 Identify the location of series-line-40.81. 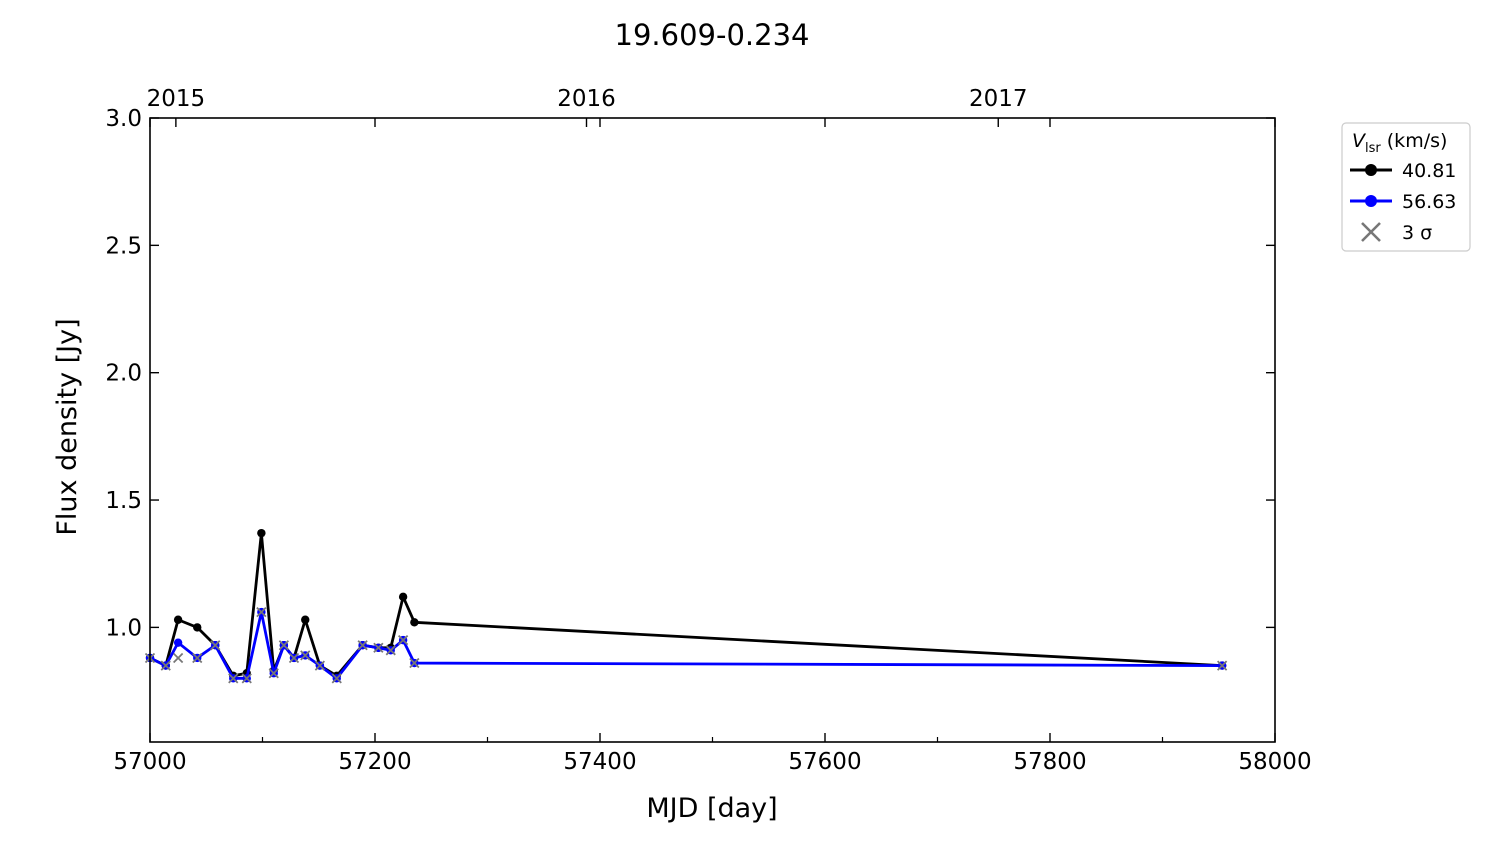
(686, 604).